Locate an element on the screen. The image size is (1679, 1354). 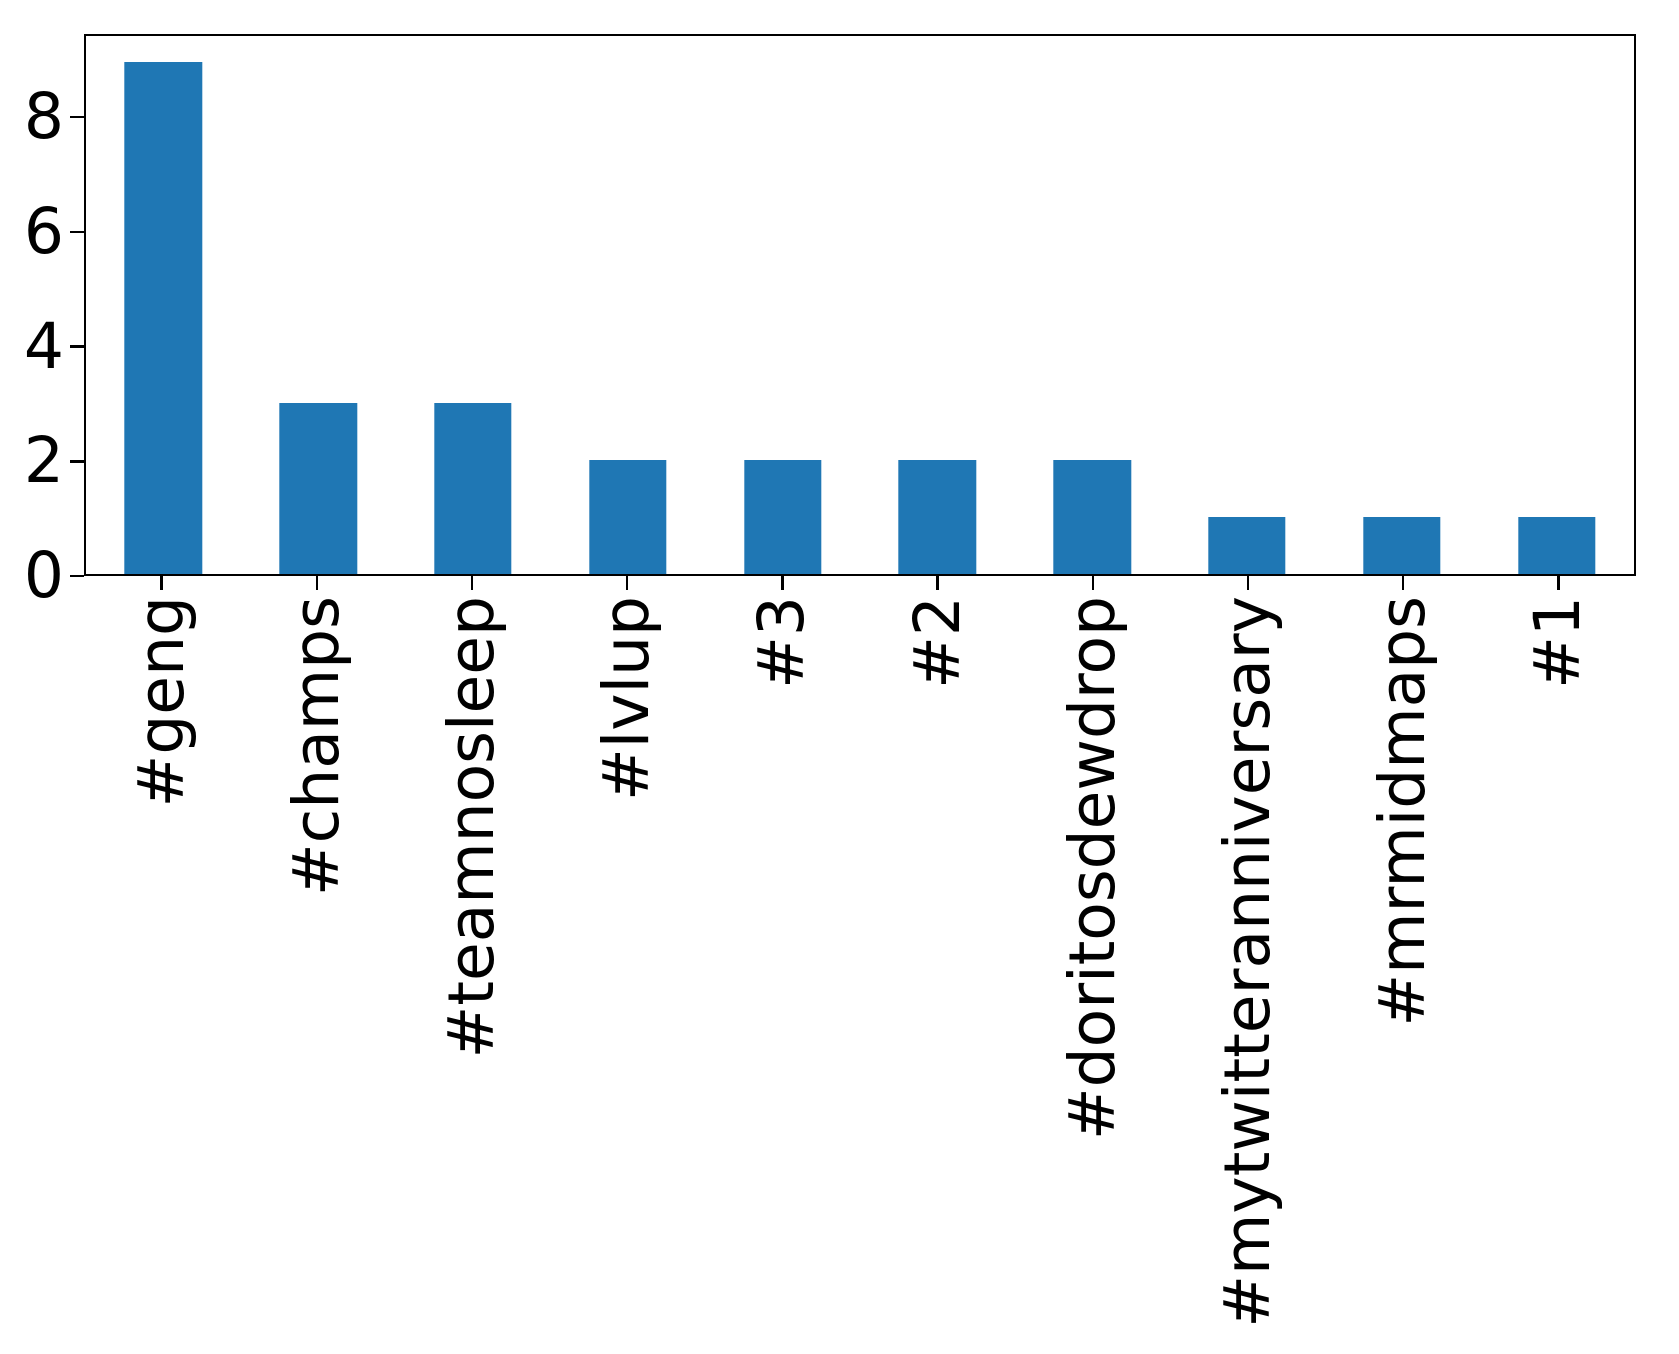
x-tick-label: #geng is located at coordinates (161, 702).